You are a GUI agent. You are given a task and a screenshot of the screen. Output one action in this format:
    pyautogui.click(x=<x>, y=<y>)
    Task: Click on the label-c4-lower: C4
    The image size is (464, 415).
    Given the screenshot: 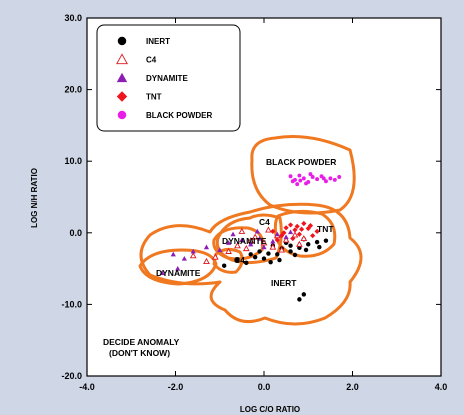 What is the action you would take?
    pyautogui.click(x=239, y=260)
    